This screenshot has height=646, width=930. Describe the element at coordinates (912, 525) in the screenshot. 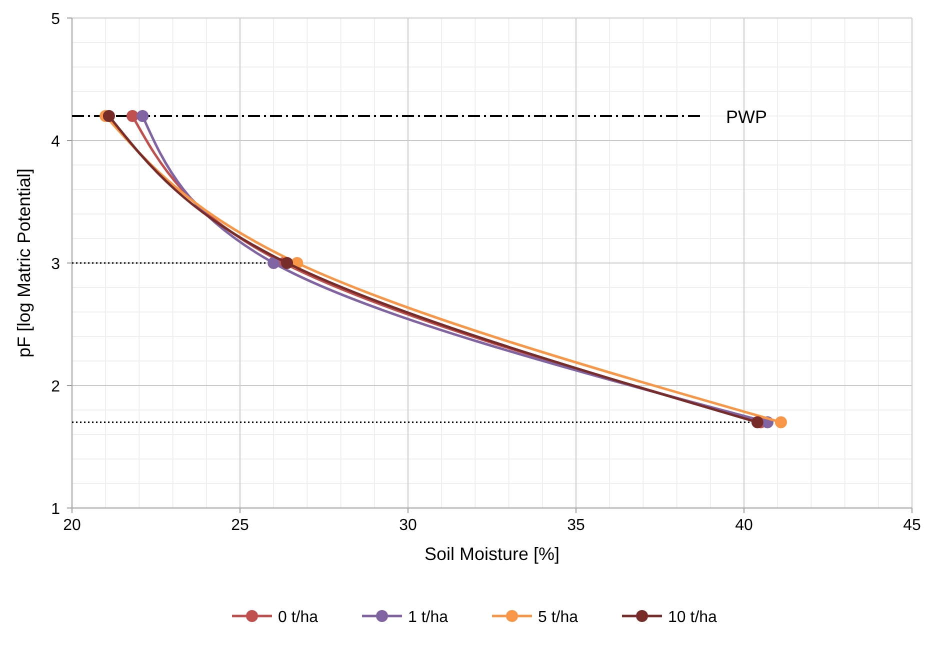

I see `x-tick-label: 45` at that location.